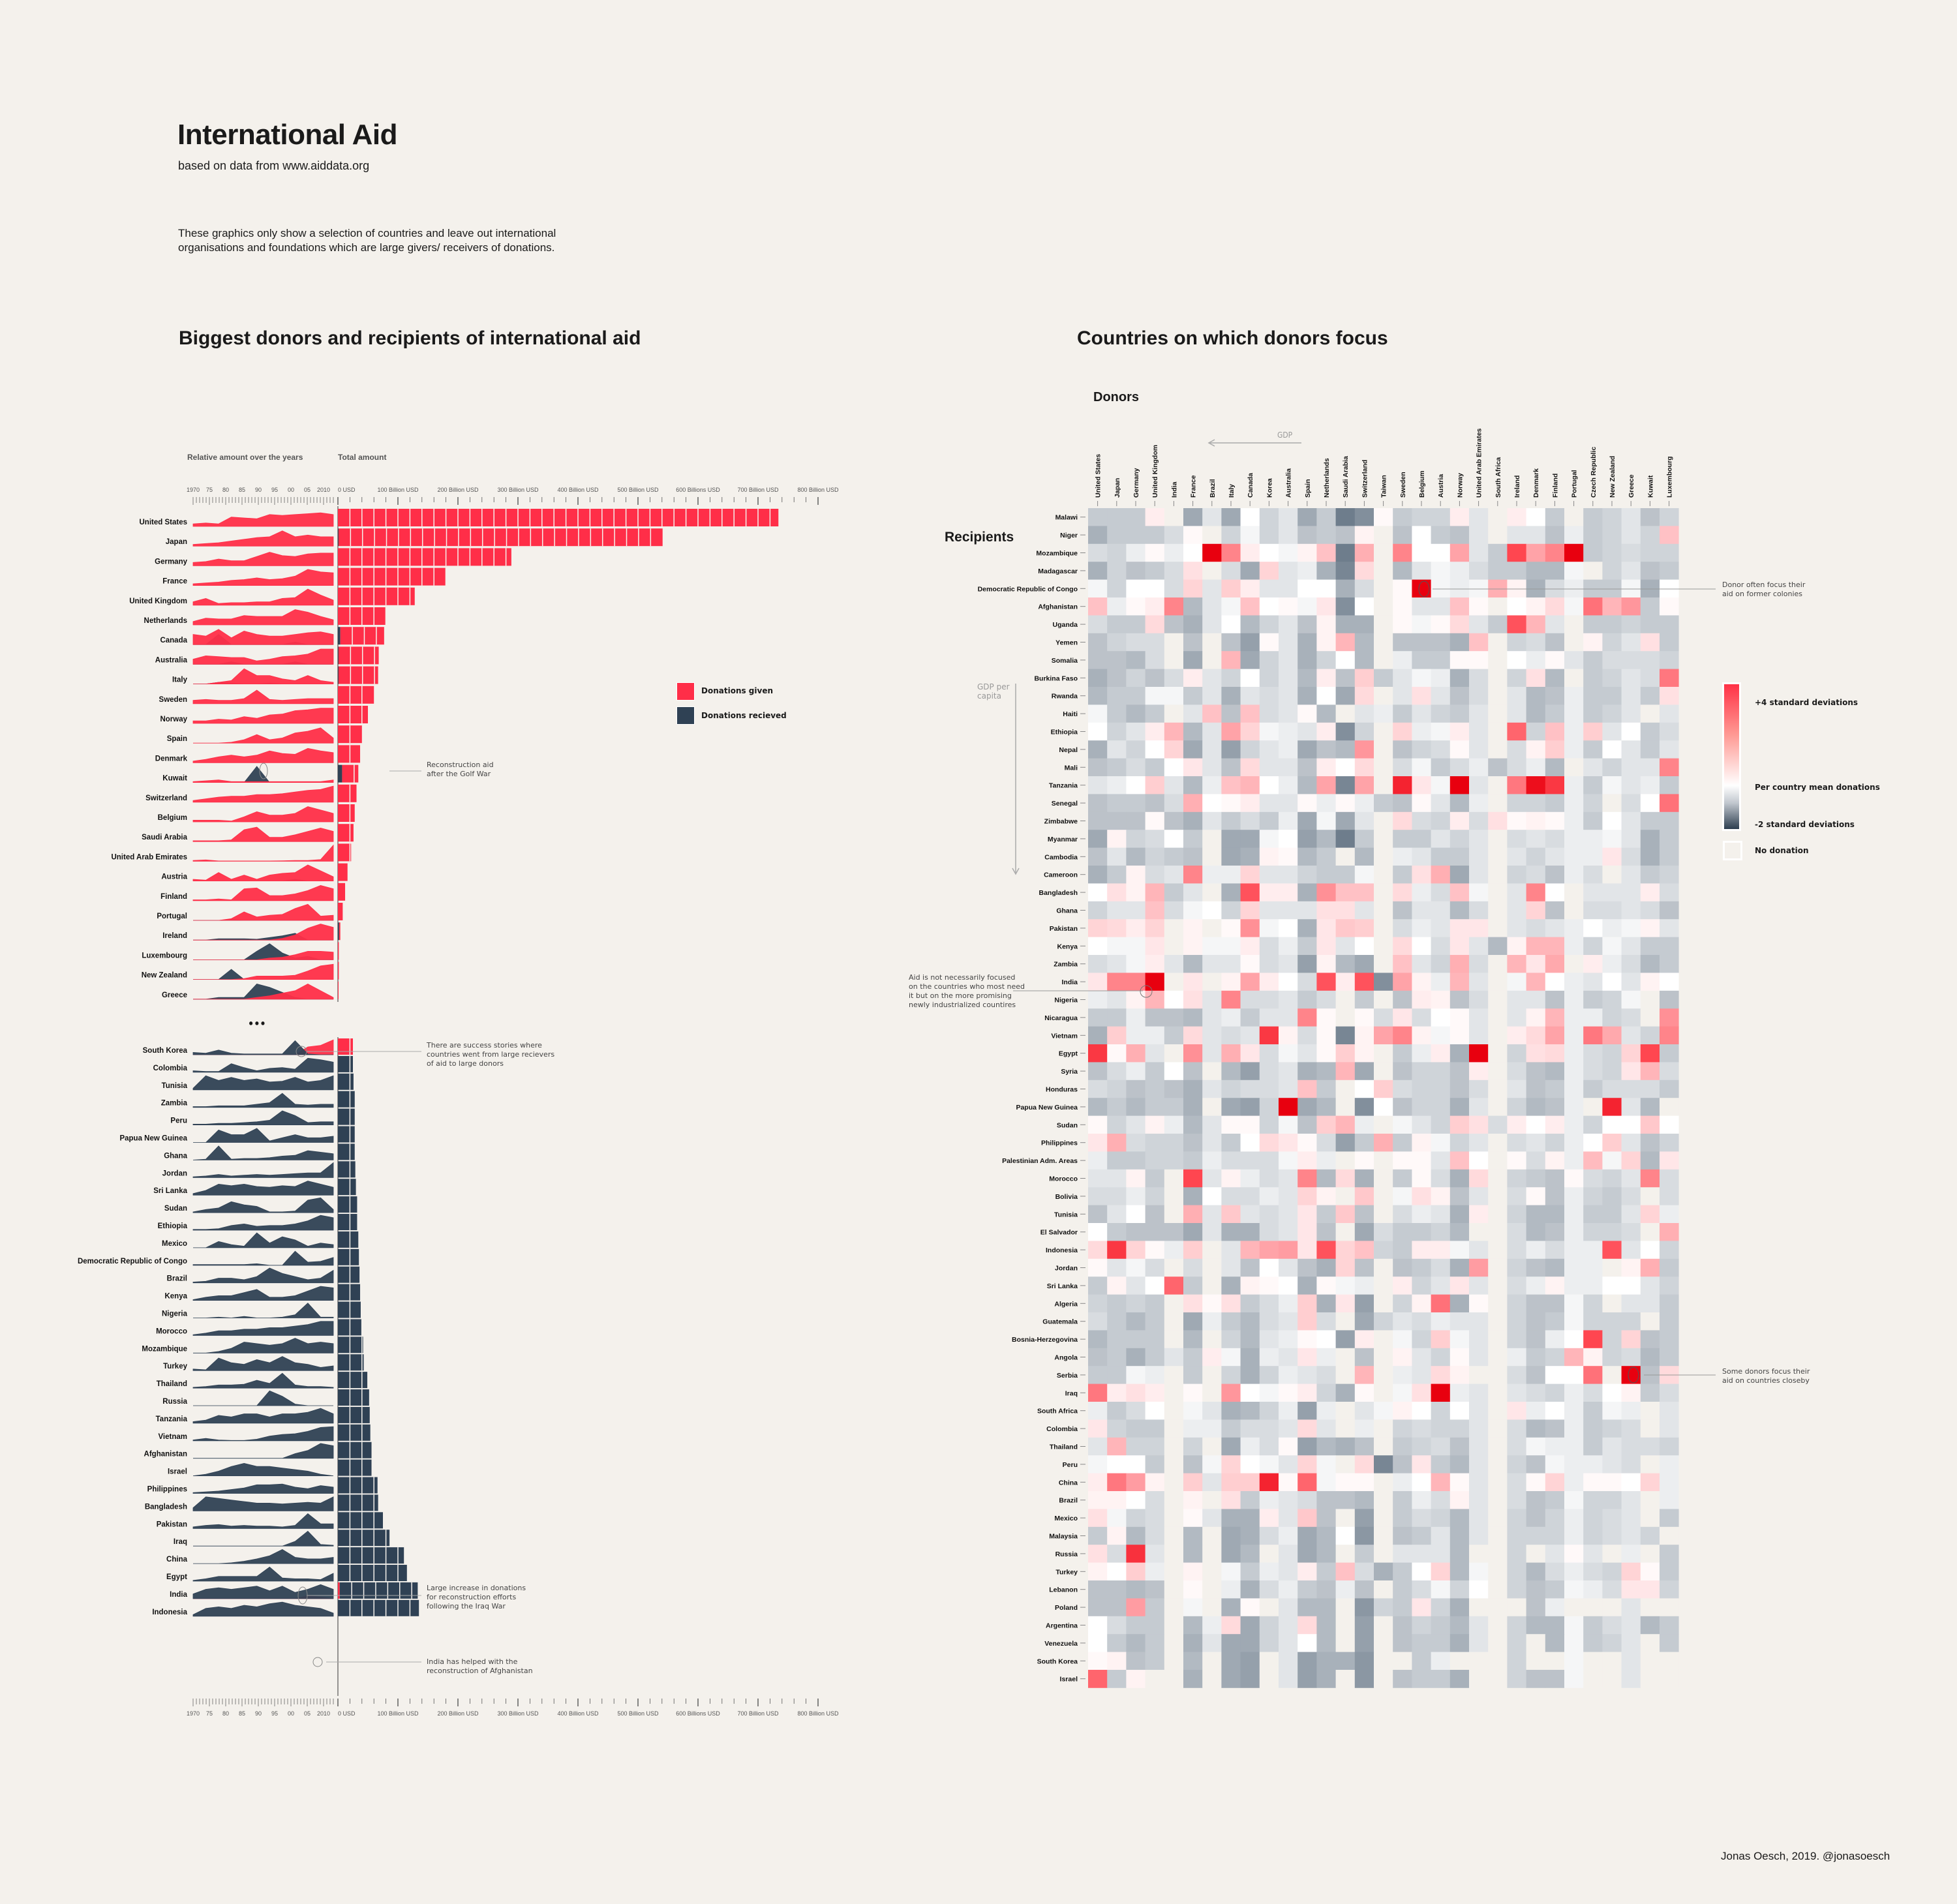  I want to click on recipient-row-label: Peru, so click(1070, 1465).